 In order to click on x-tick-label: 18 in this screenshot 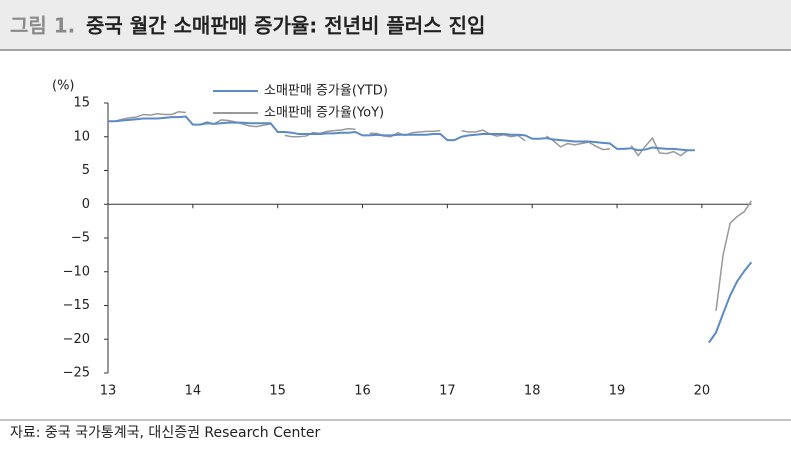, I will do `click(532, 391)`.